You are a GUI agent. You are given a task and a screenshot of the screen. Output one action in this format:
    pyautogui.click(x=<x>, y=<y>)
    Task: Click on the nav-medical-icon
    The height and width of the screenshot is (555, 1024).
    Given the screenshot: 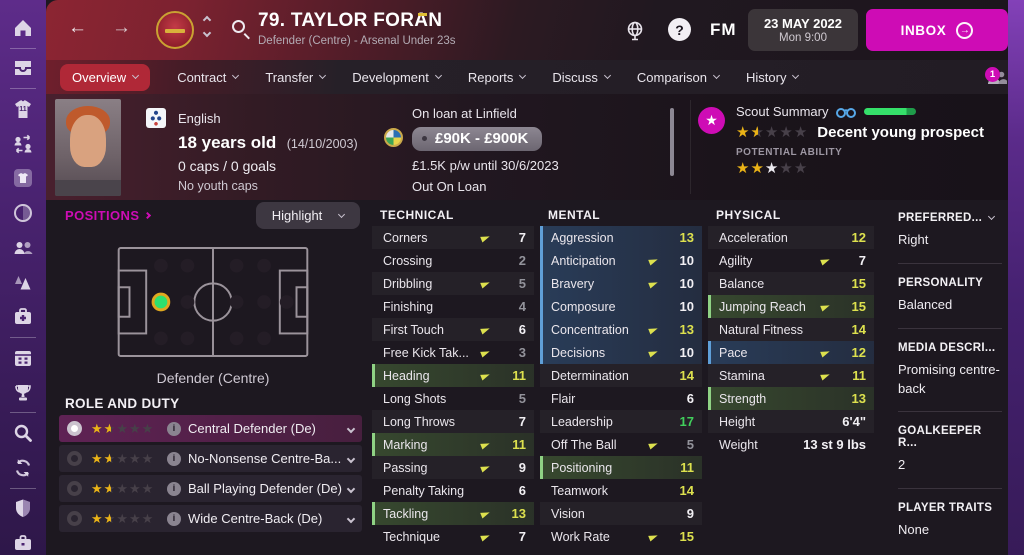 What is the action you would take?
    pyautogui.click(x=23, y=317)
    